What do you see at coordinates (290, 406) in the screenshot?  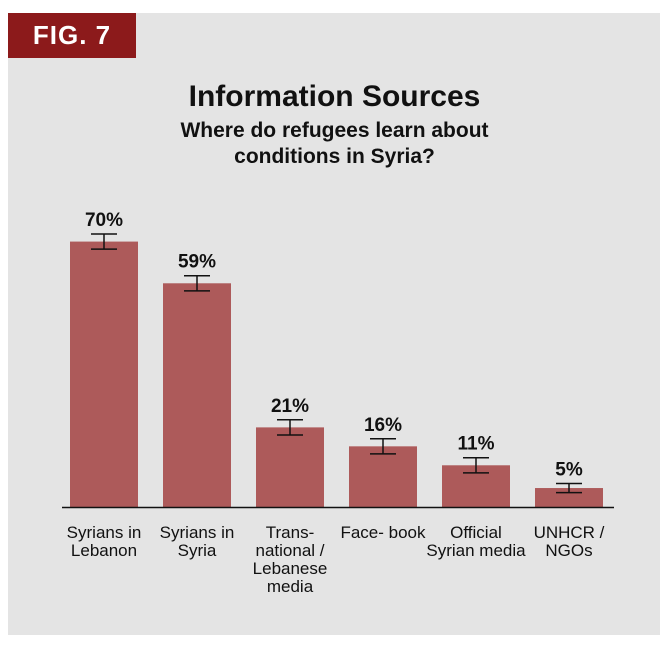 I see `data-label: 21%` at bounding box center [290, 406].